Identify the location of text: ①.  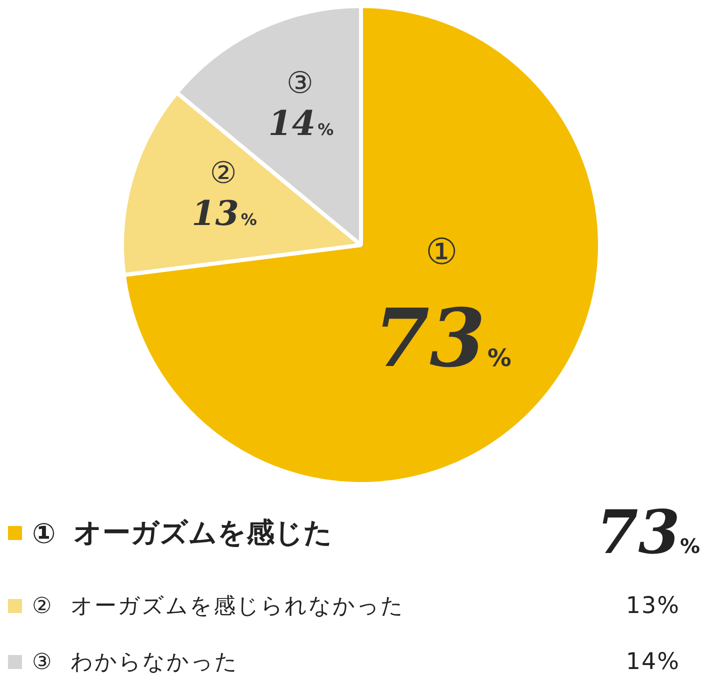
(442, 253).